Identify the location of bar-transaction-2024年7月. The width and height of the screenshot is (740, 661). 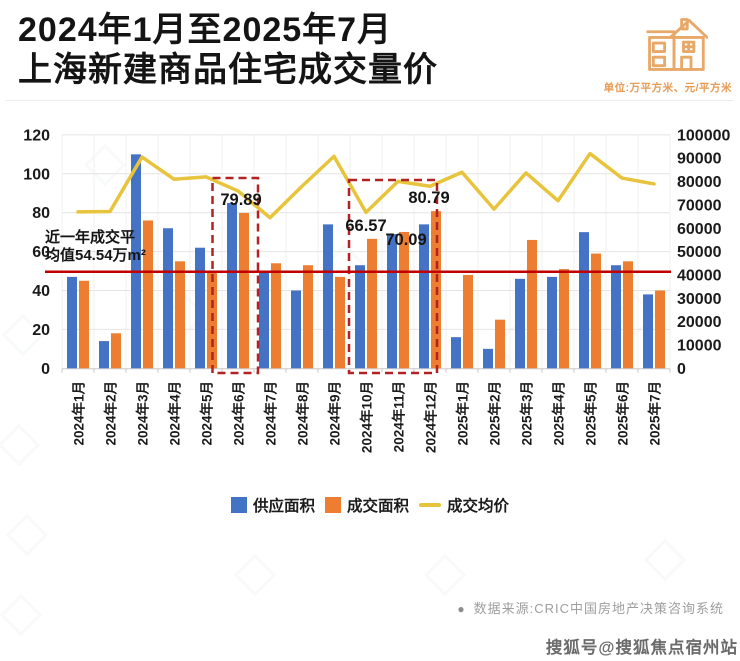
(276, 316).